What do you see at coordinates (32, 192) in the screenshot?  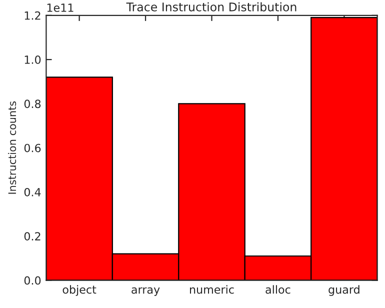 I see `y-tick-label: 0.4` at bounding box center [32, 192].